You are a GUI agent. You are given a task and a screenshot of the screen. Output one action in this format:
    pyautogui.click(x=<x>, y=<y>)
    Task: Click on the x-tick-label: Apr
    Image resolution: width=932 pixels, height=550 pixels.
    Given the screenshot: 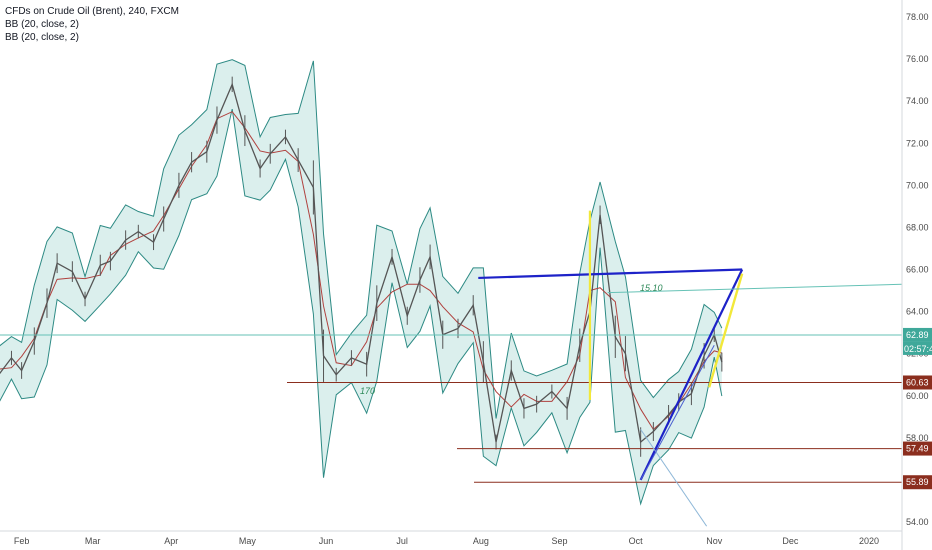 What is the action you would take?
    pyautogui.click(x=171, y=541)
    